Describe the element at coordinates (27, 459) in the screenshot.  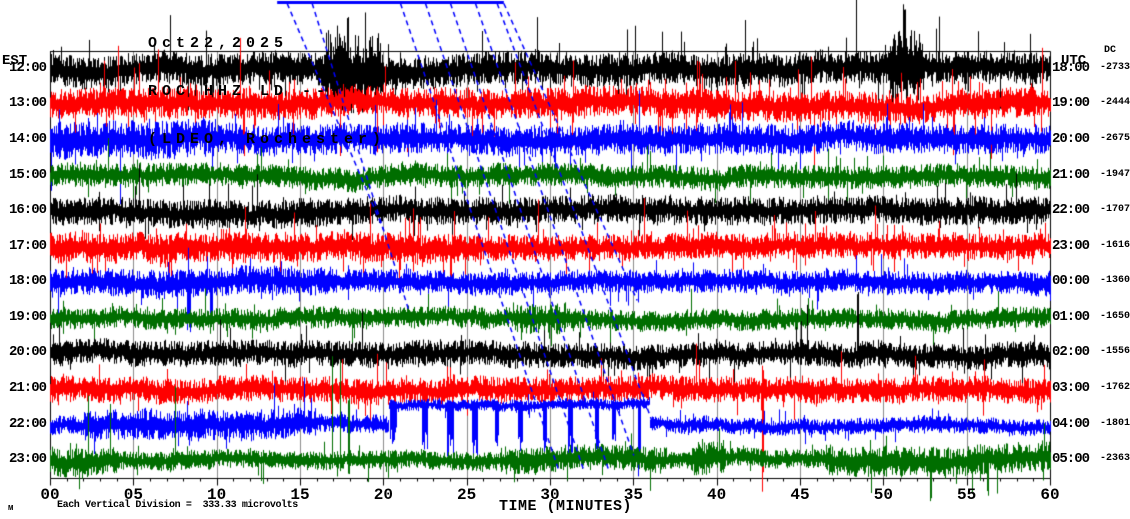
I see `est-time-label: 23:00` at that location.